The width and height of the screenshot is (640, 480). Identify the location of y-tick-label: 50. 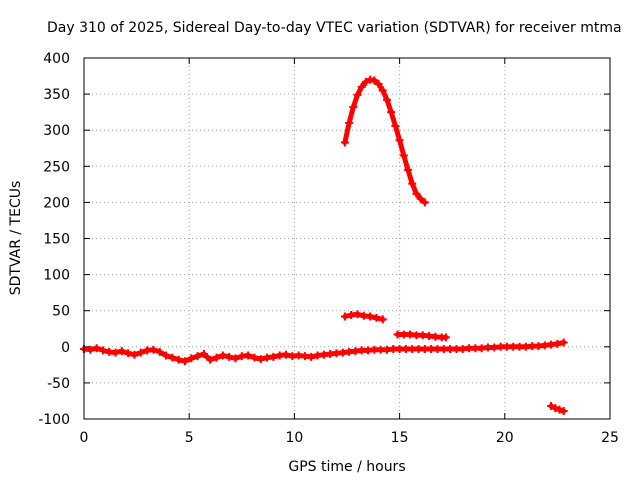
(61, 312).